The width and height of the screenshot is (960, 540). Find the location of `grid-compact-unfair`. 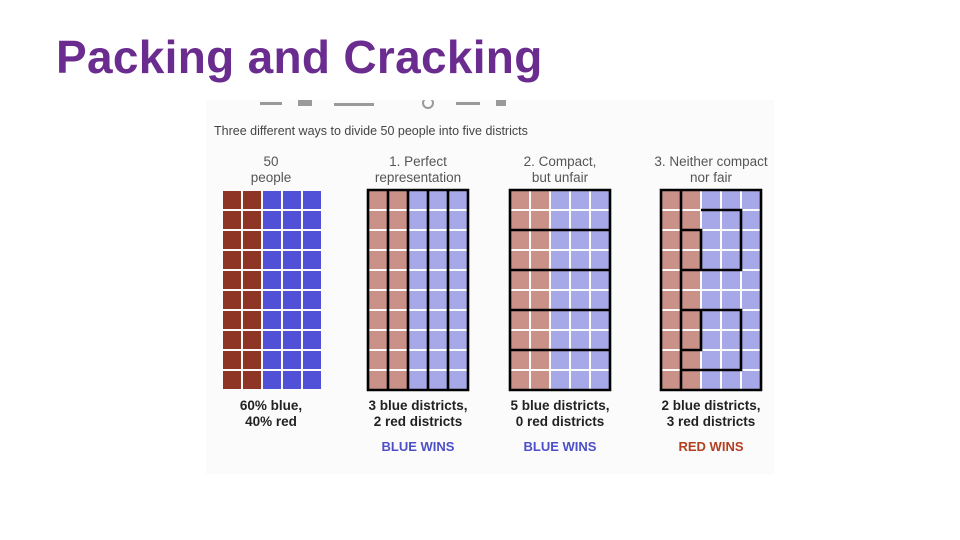

grid-compact-unfair is located at coordinates (560, 290).